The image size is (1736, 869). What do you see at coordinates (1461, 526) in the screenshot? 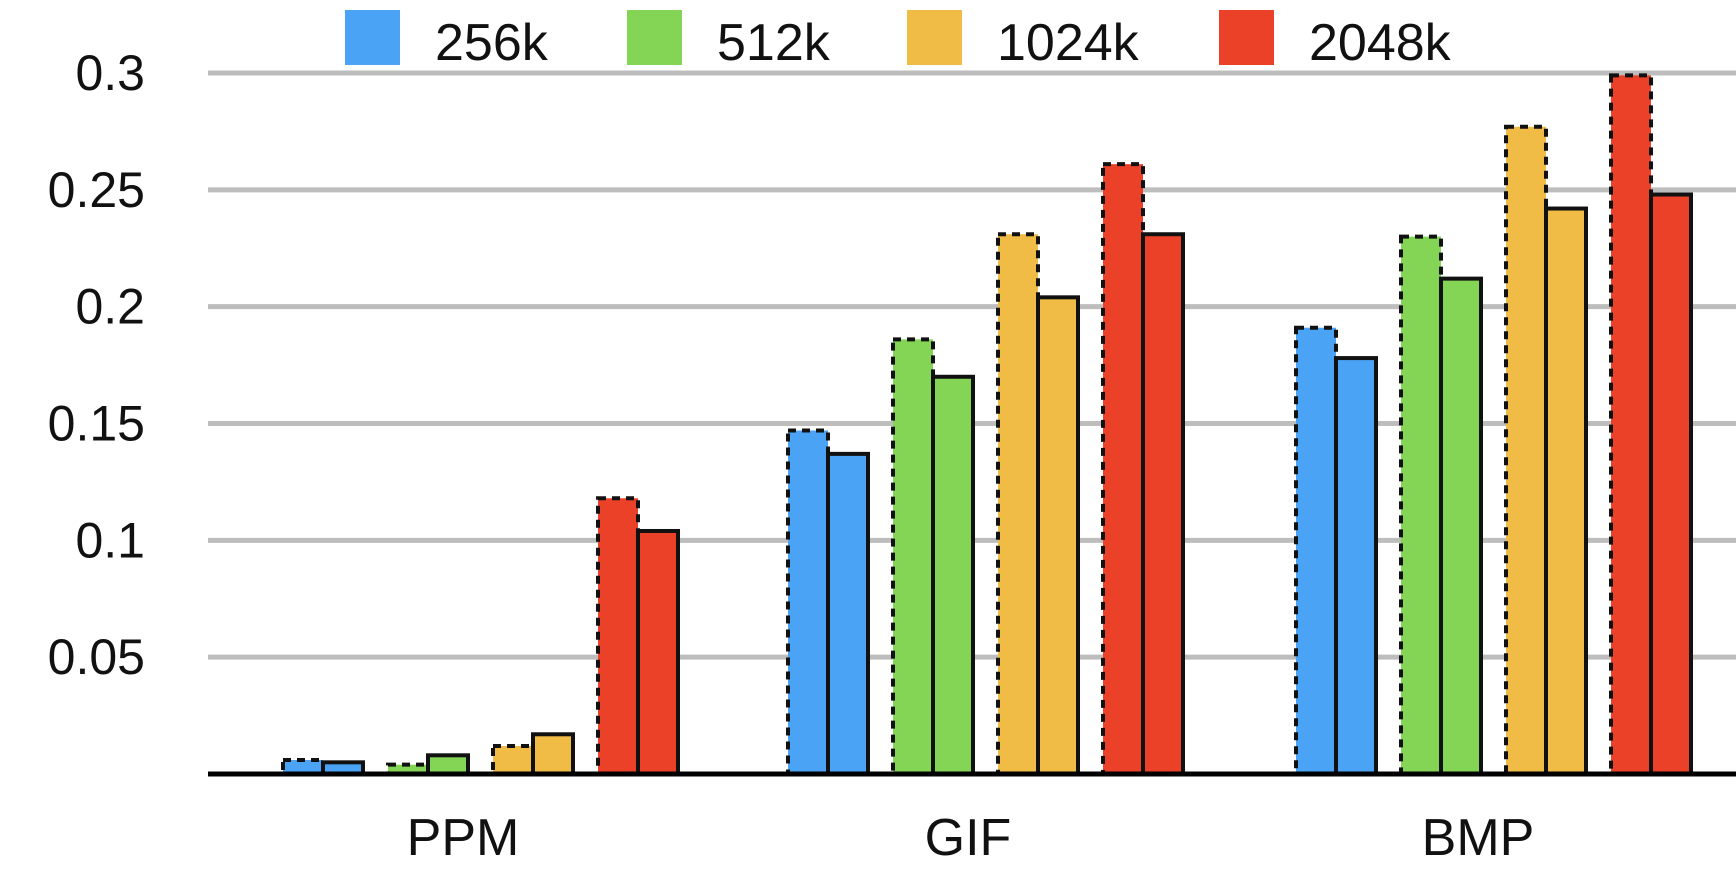
I see `bar-512k-BMP-solid` at bounding box center [1461, 526].